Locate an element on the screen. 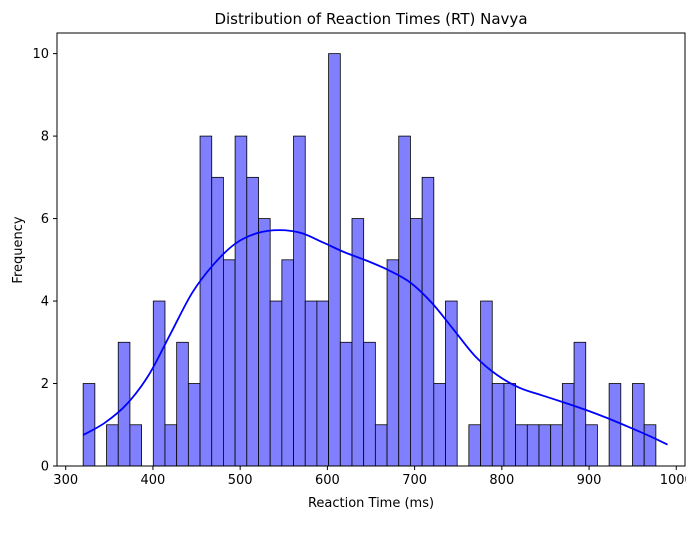 Image resolution: width=686 pixels, height=547 pixels. x-tick-label: 700 is located at coordinates (414, 480).